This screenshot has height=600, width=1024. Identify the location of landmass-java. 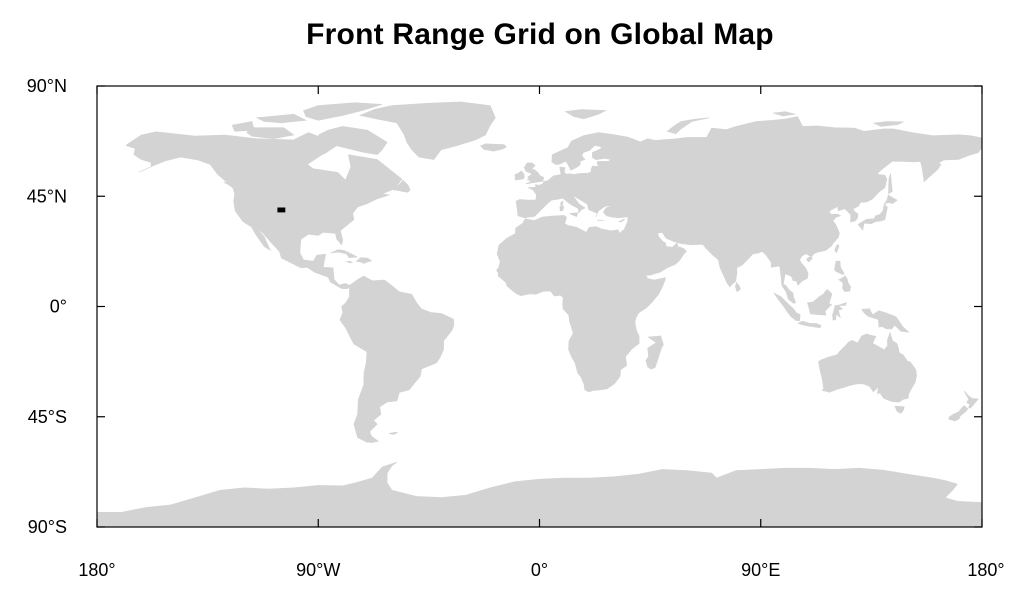
(809, 324).